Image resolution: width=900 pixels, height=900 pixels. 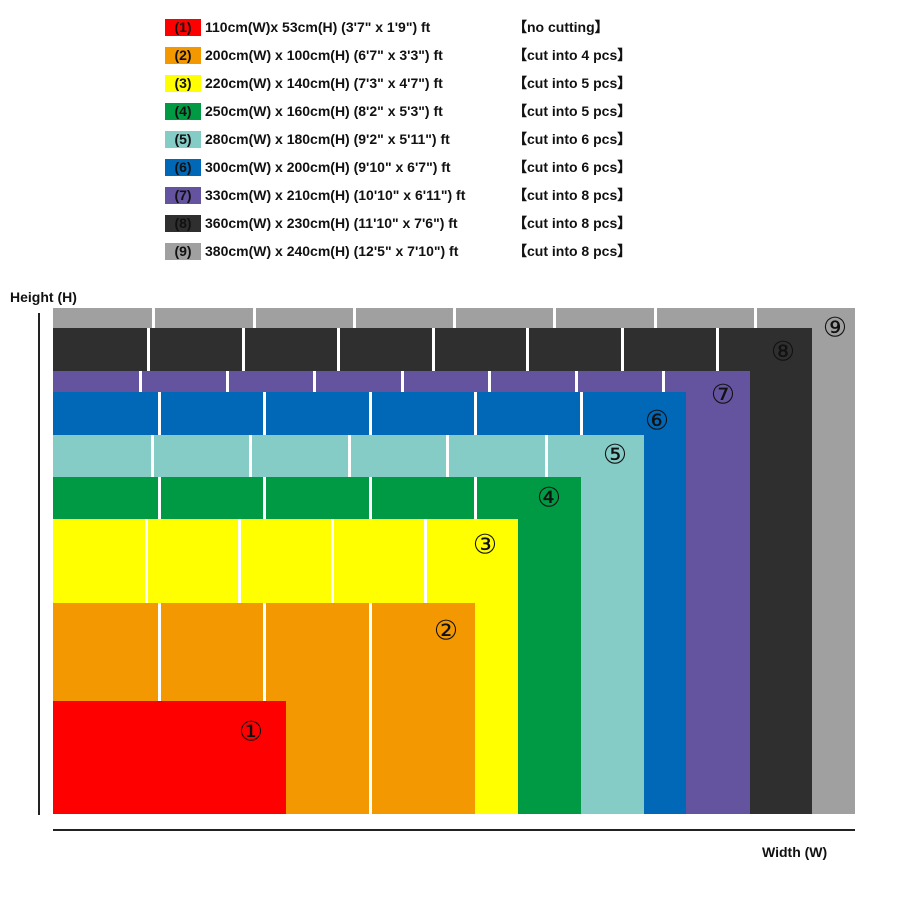 What do you see at coordinates (183, 27) in the screenshot?
I see `color-swatch: (1)` at bounding box center [183, 27].